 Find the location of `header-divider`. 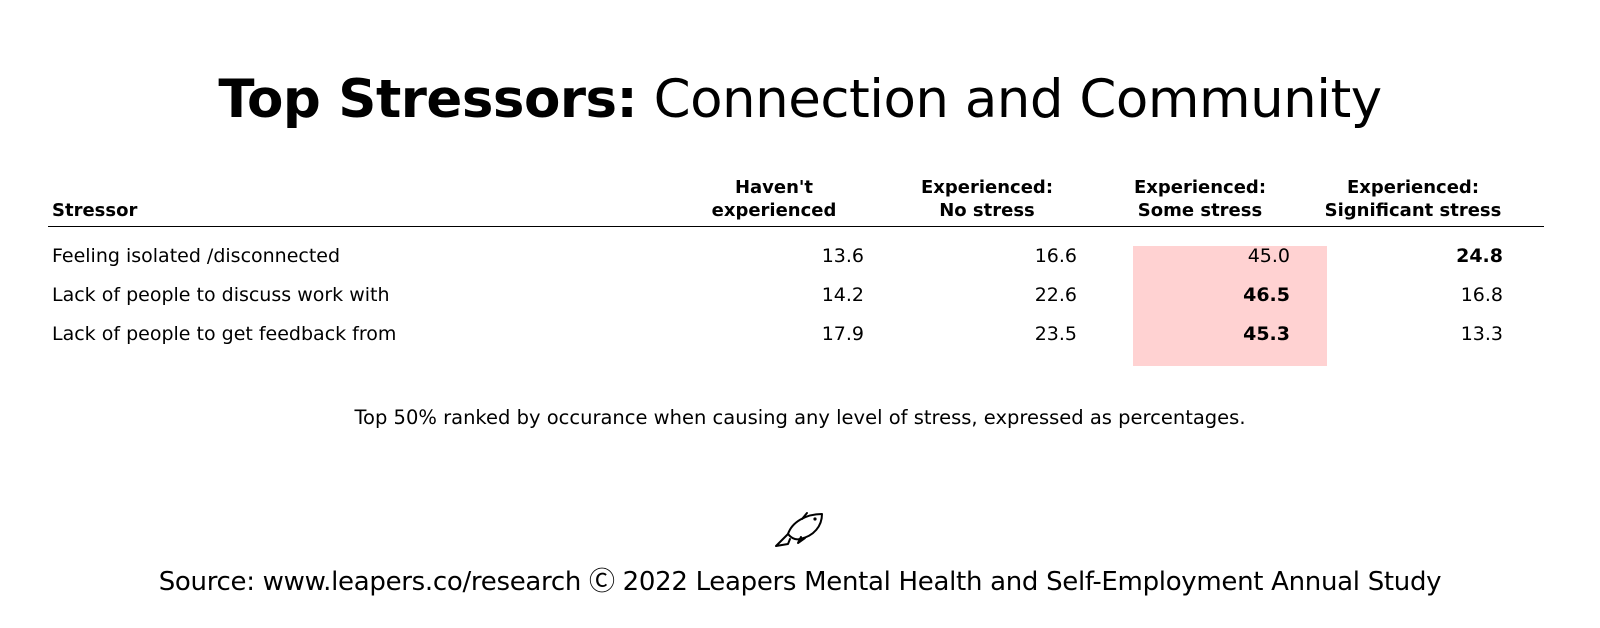

header-divider is located at coordinates (796, 226).